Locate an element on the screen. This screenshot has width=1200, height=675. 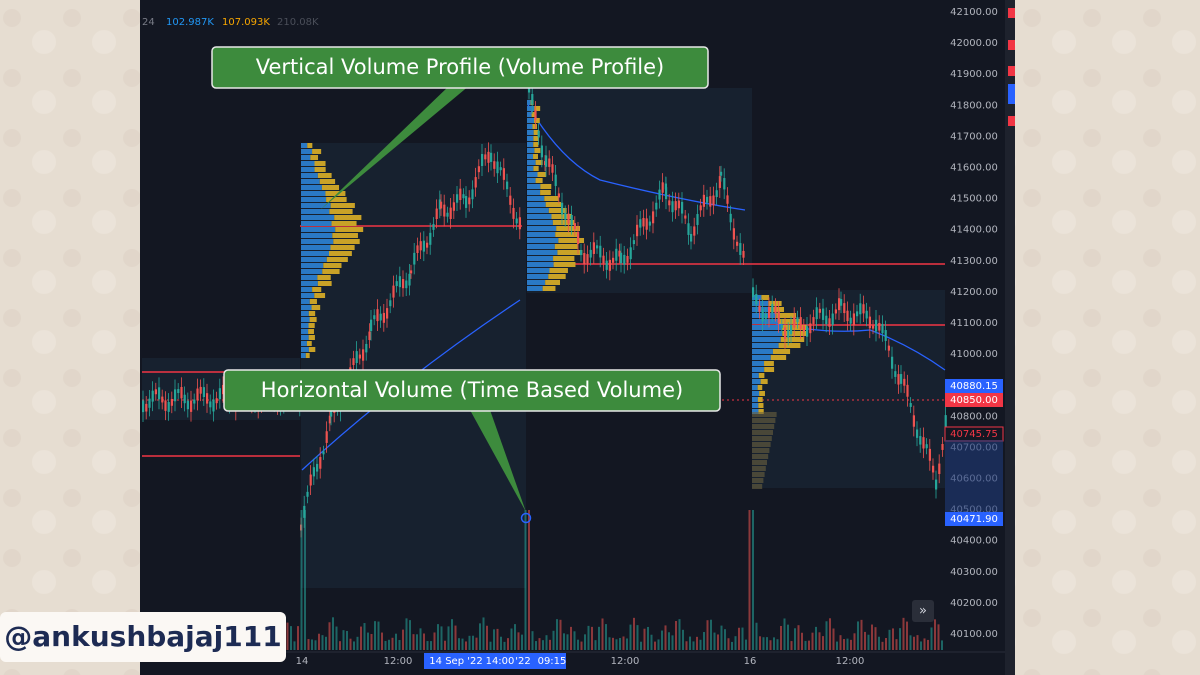
scroll-icon: » is located at coordinates (923, 611).